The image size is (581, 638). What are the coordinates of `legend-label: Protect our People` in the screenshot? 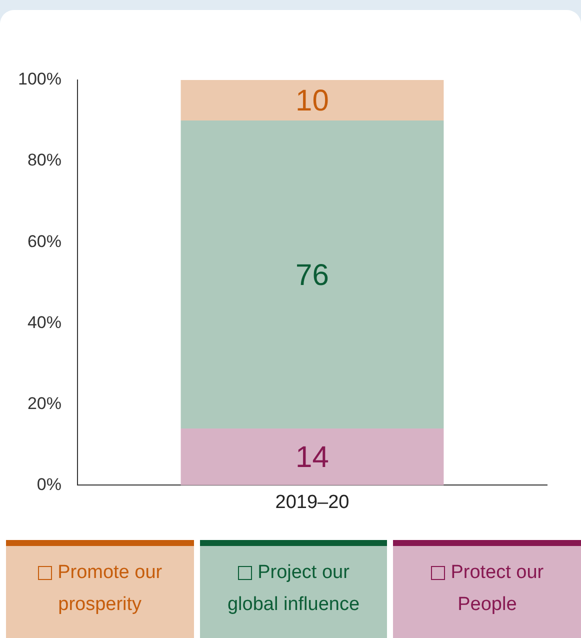 It's located at (497, 588).